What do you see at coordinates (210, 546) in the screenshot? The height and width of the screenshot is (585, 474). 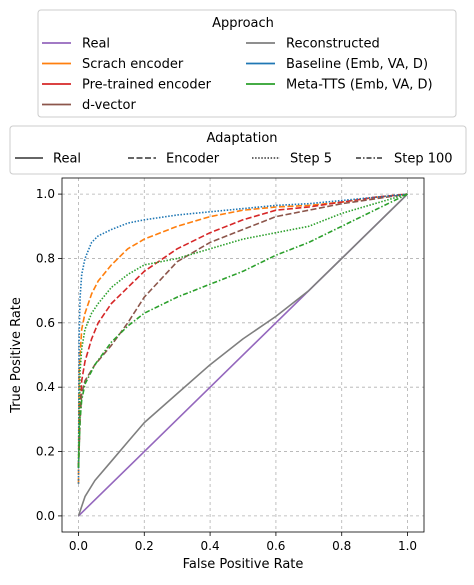 I see `x-tick-label: 0.4` at bounding box center [210, 546].